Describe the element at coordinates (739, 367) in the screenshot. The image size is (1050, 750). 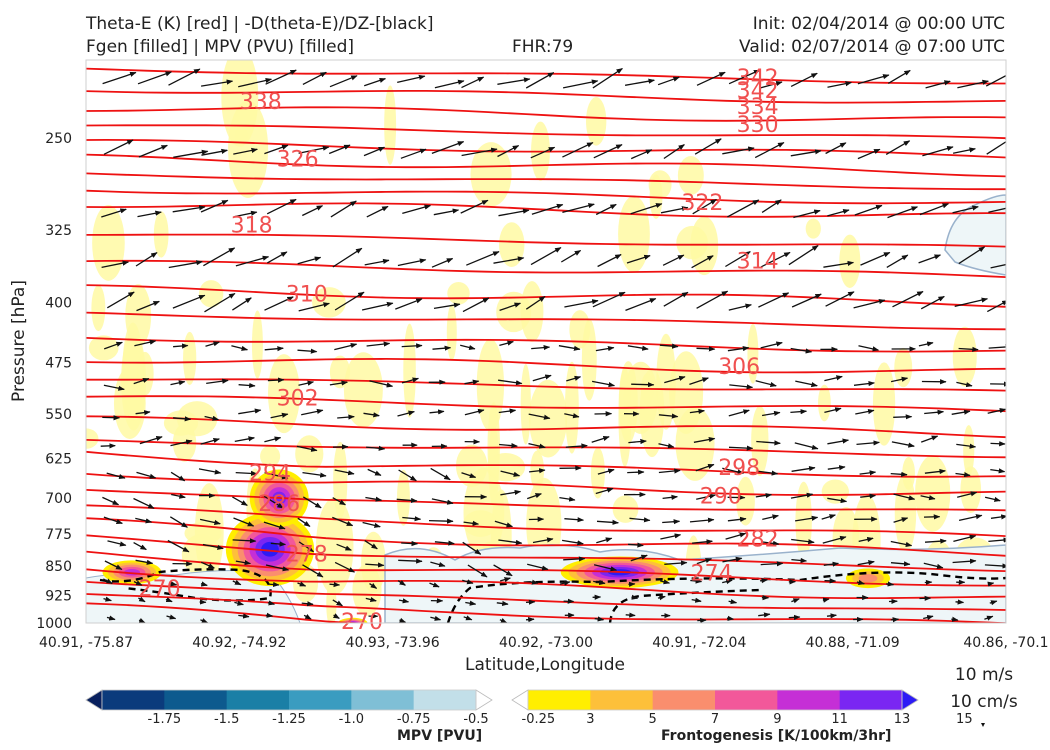
I see `theta-e-contour-label: 306` at that location.